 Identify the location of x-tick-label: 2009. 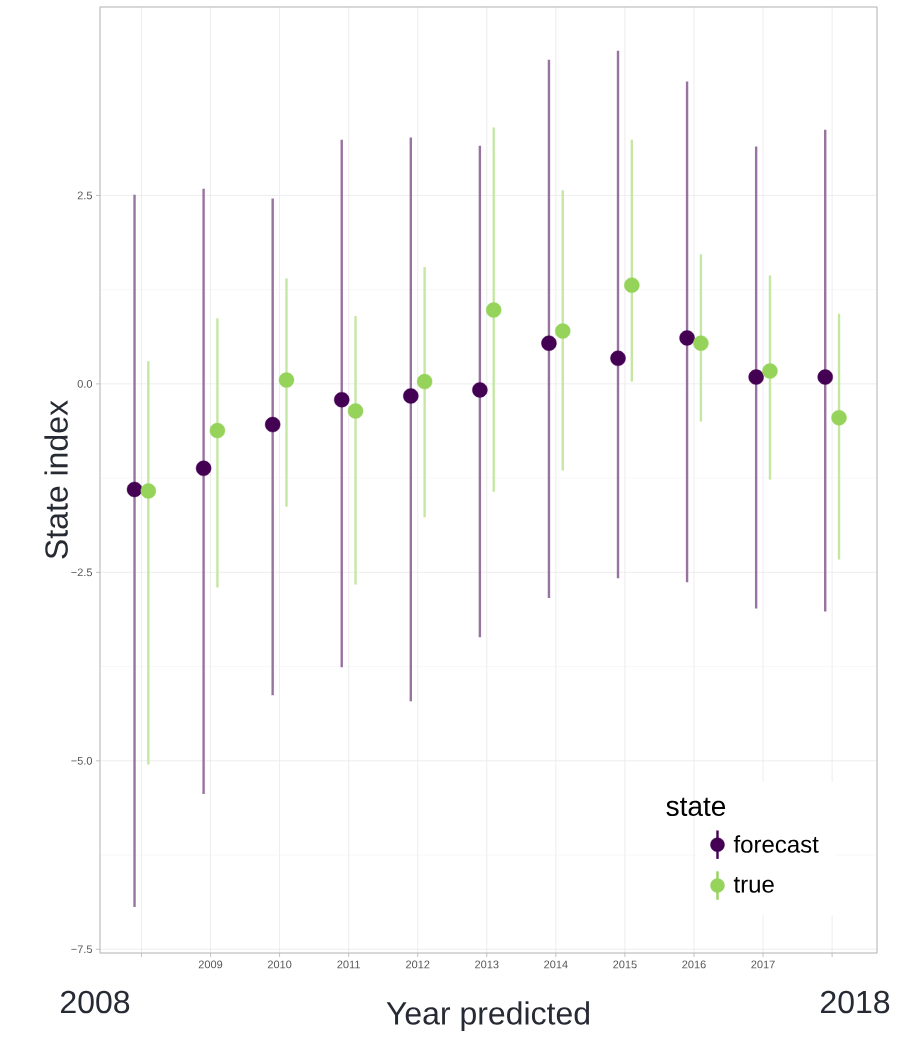
(210, 964).